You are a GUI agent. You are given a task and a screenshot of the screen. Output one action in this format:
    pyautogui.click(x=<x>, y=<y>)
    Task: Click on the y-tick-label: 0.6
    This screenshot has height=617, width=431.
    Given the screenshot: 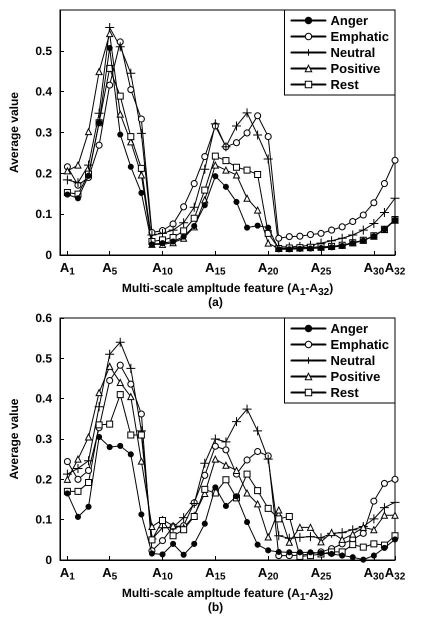 What is the action you would take?
    pyautogui.click(x=43, y=318)
    